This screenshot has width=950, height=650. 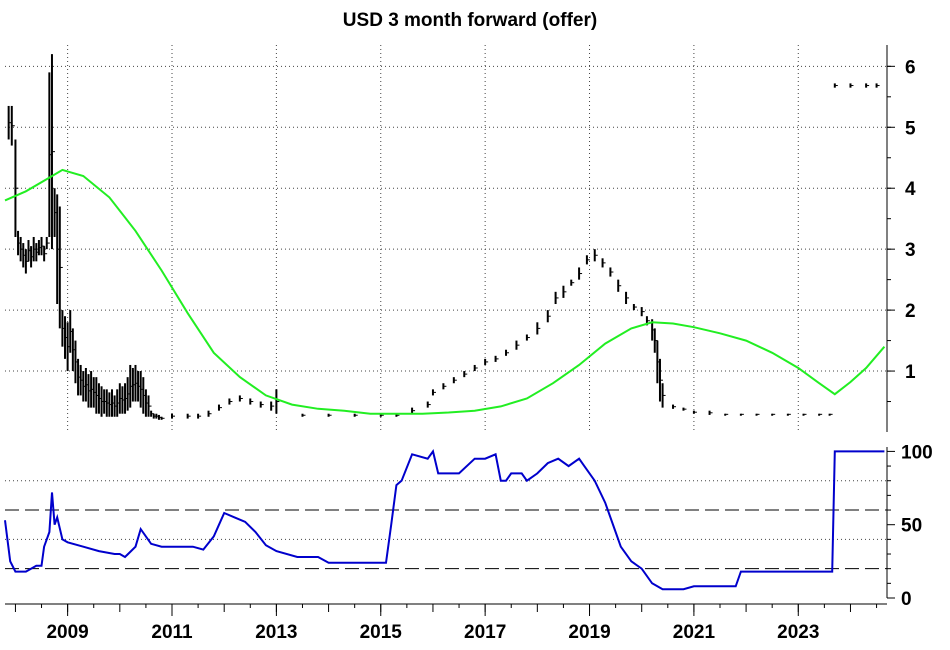 What do you see at coordinates (172, 632) in the screenshot?
I see `x-tick-label-1: 2011` at bounding box center [172, 632].